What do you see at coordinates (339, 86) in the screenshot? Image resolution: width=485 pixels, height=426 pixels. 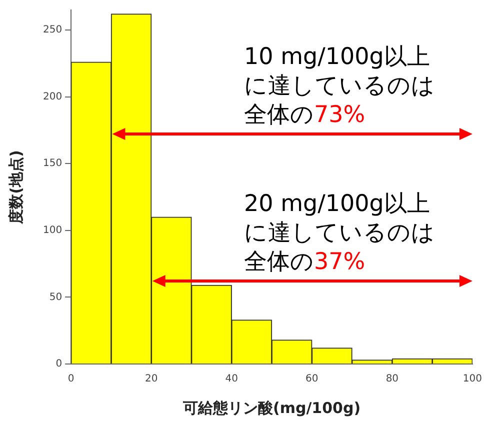 I see `annotation: 10 mg/100g以上に達しているのは全体の73%` at bounding box center [339, 86].